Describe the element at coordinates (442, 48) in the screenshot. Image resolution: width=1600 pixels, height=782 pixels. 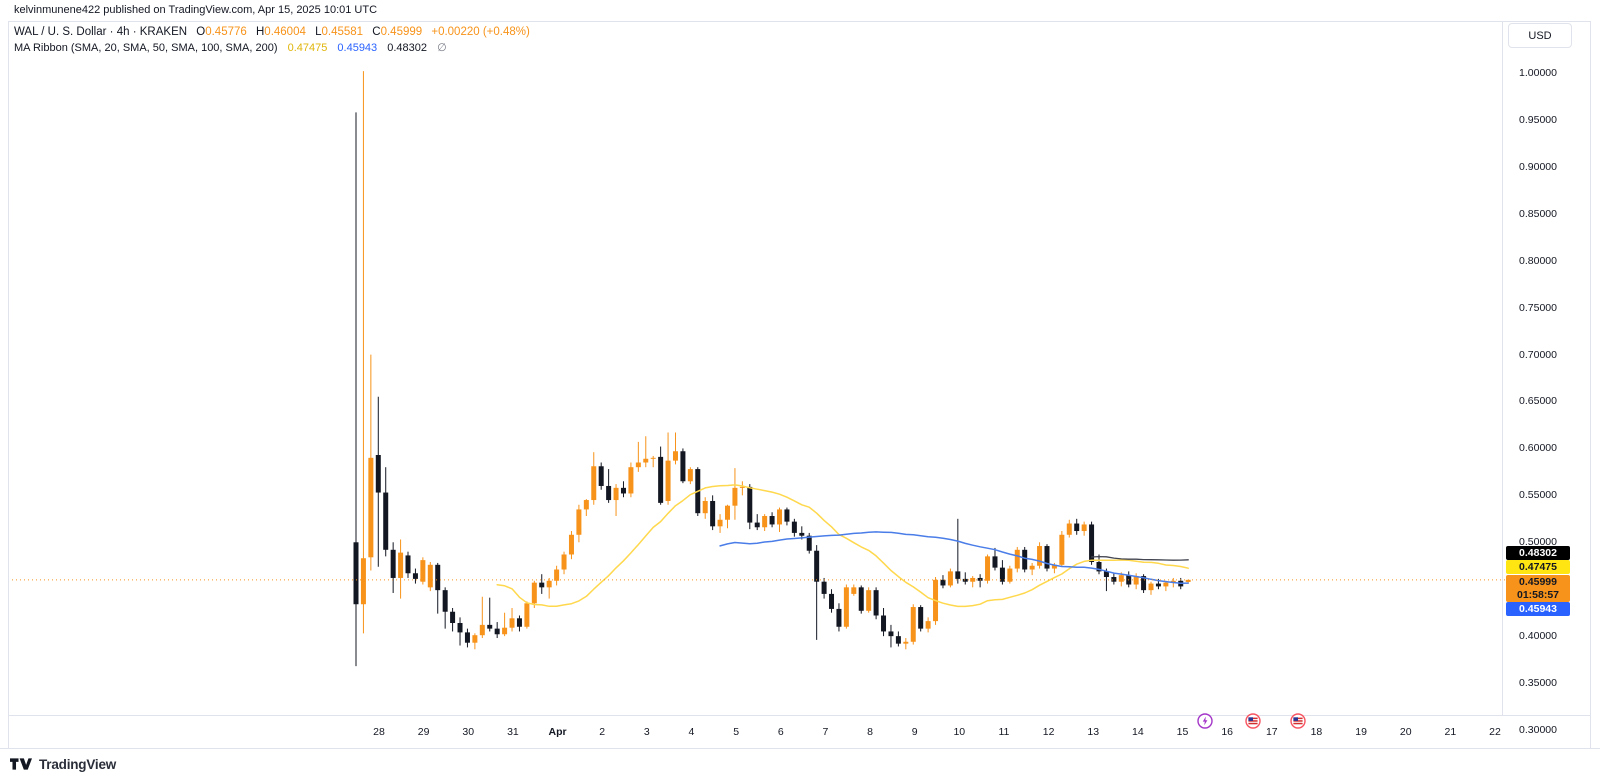
I see `sma200-empty-icon: ∅` at that location.